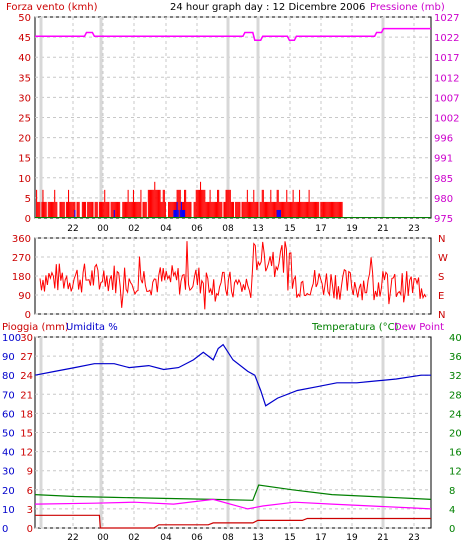 The height and width of the screenshot is (556, 466). What do you see at coordinates (24, 38) in the screenshot?
I see `wind-tick-label: 45` at bounding box center [24, 38].